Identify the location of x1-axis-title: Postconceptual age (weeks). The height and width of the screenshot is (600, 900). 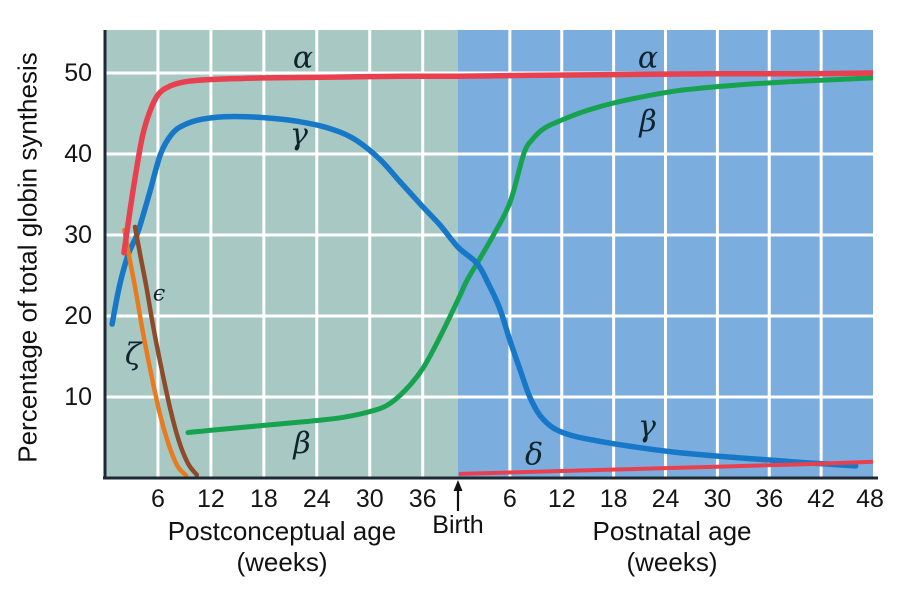
(282, 547).